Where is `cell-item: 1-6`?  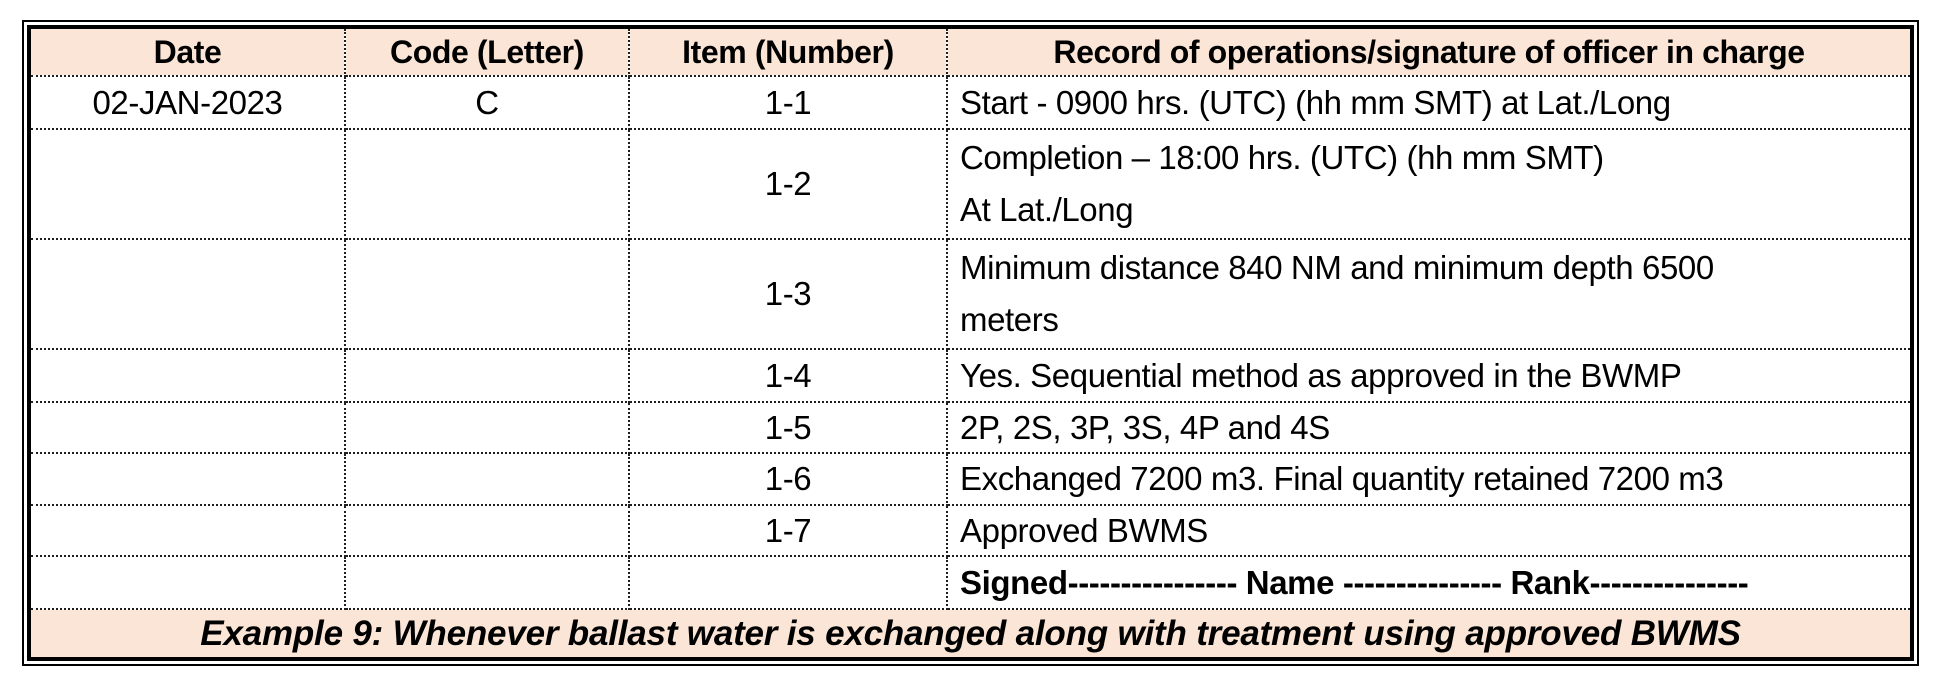 cell-item: 1-6 is located at coordinates (788, 479).